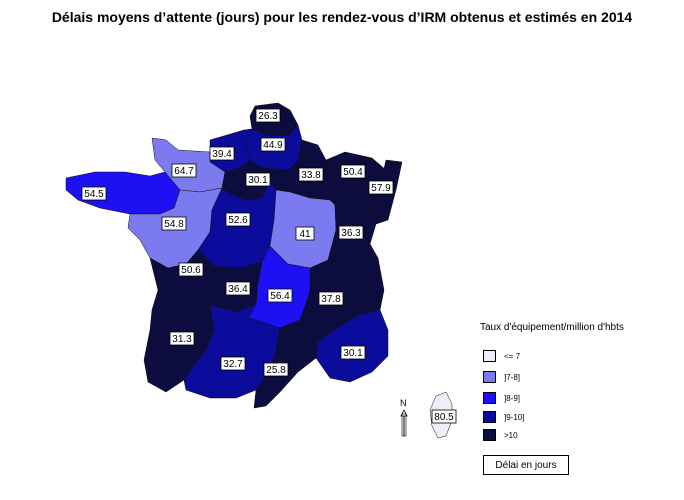  I want to click on svg-text: 80.5, so click(444, 417).